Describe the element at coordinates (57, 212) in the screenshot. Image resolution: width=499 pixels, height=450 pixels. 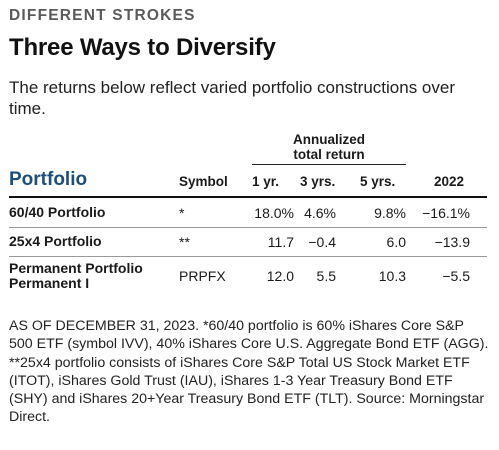
I see `row-portfolio-name: 60/40 Portfolio` at that location.